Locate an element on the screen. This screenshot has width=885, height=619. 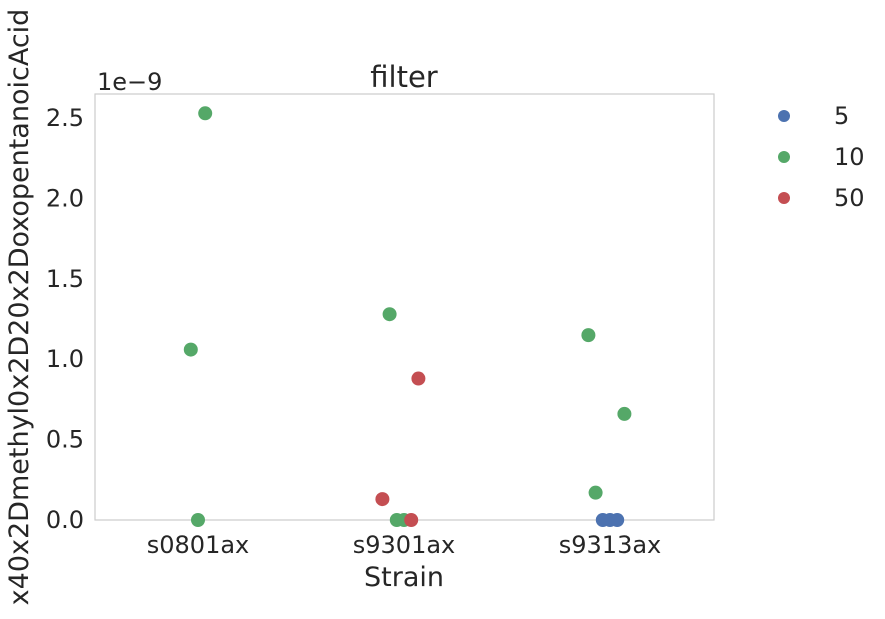
chart-title: filter is located at coordinates (404, 77).